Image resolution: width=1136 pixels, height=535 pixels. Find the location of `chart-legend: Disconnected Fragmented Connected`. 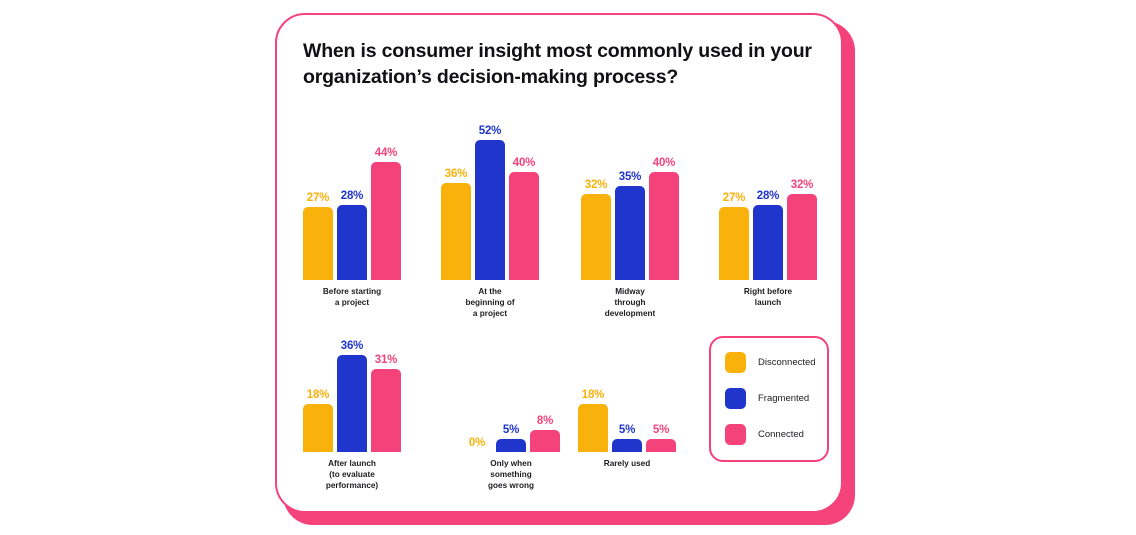

chart-legend: Disconnected Fragmented Connected is located at coordinates (769, 399).